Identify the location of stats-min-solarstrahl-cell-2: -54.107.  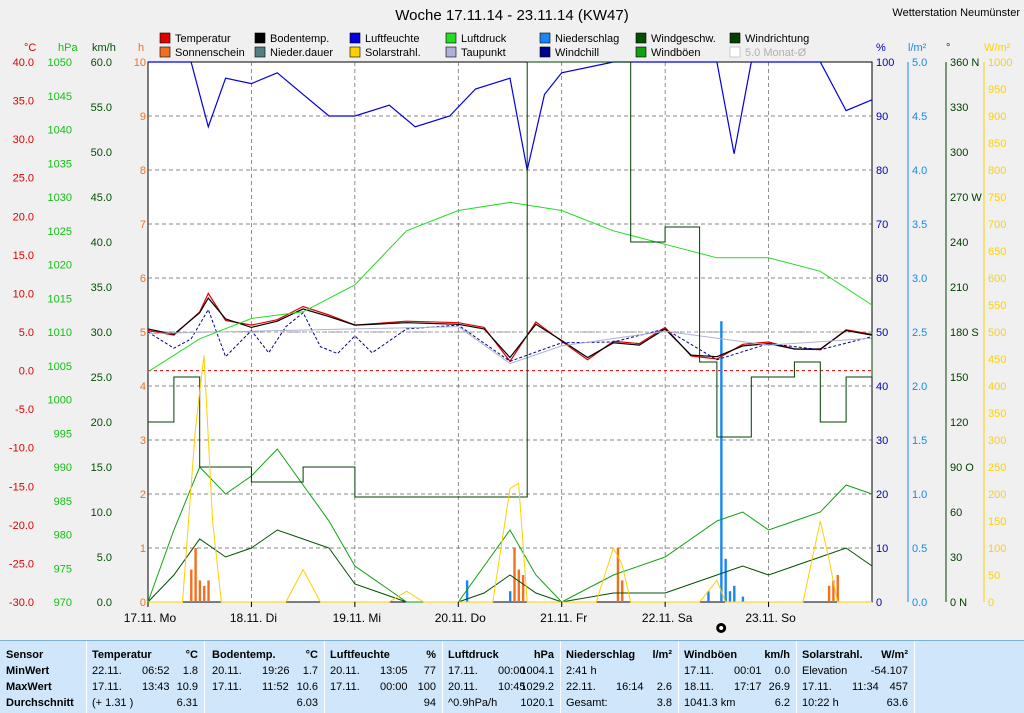
(889, 671).